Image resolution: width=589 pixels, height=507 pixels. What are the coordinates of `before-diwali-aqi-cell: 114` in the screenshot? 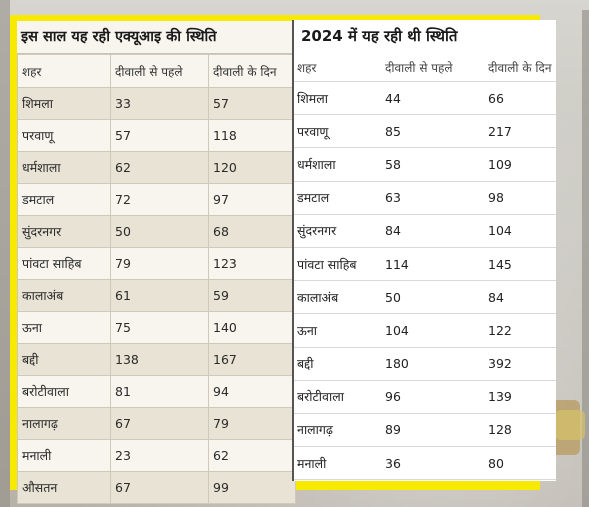 It's located at (432, 264).